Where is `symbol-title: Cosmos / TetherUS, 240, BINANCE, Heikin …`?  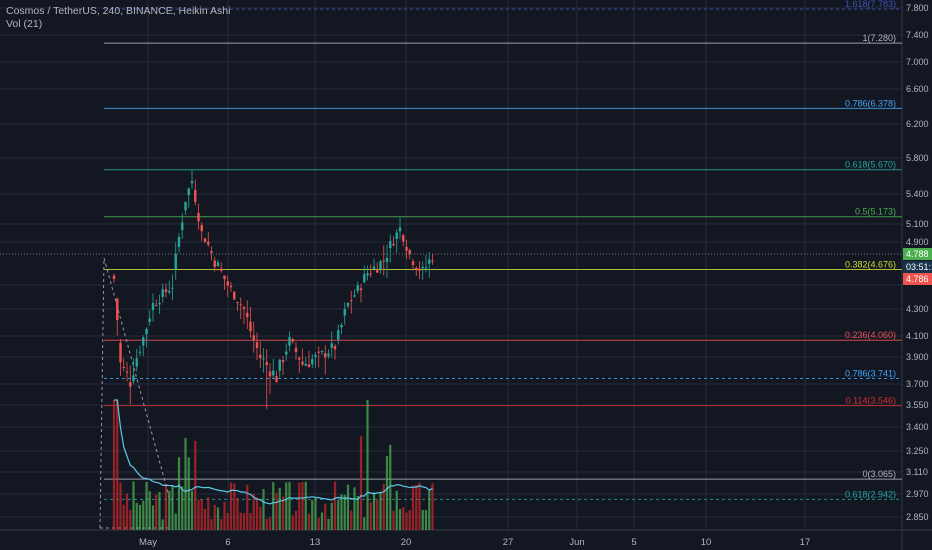 symbol-title: Cosmos / TetherUS, 240, BINANCE, Heikin … is located at coordinates (118, 11).